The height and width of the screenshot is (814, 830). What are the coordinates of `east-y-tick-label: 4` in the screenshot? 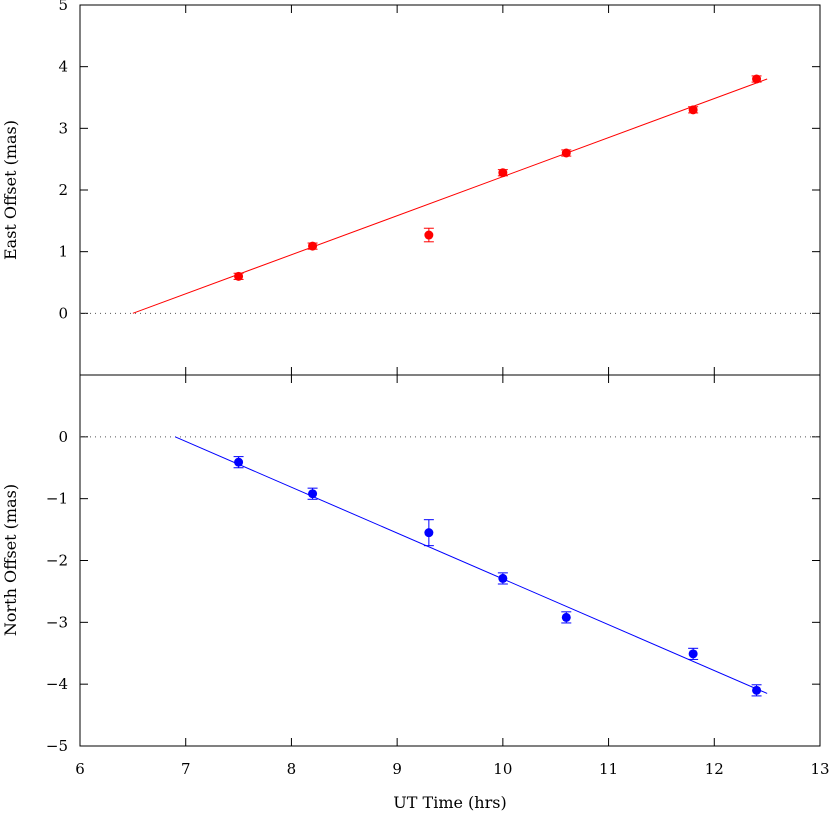 It's located at (63, 67).